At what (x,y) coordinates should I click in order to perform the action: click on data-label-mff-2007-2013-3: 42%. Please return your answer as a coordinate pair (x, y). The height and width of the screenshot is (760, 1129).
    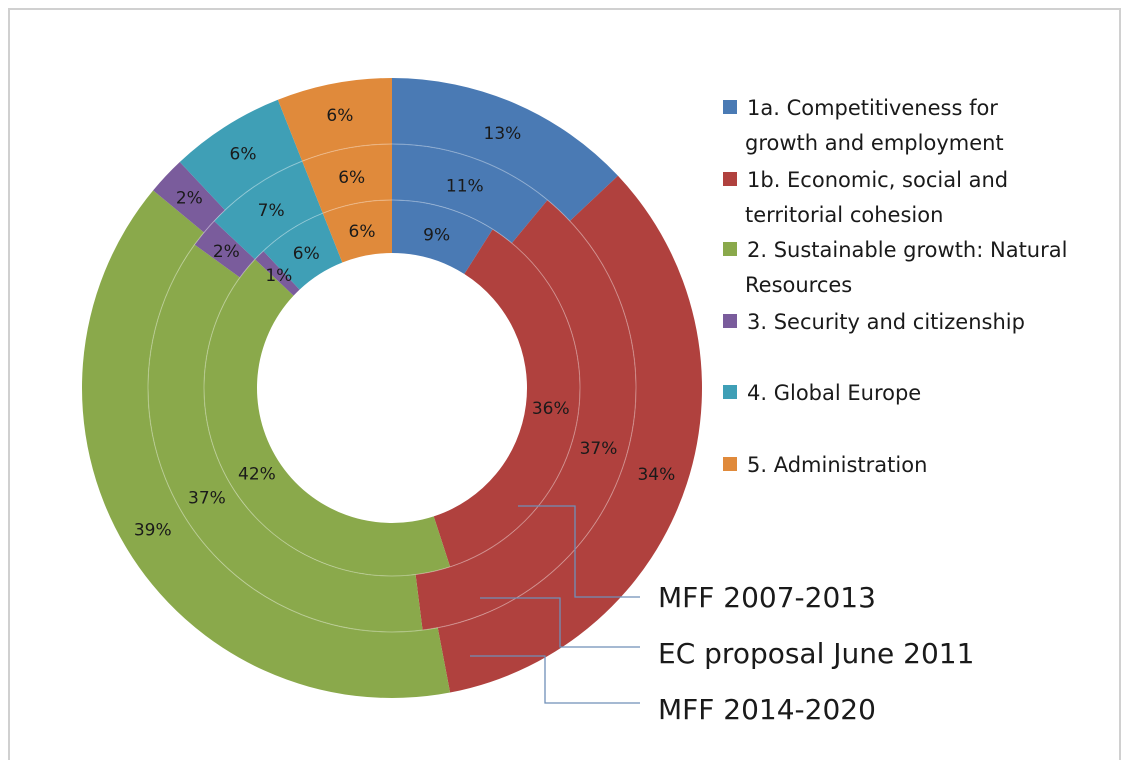
    Looking at the image, I should click on (257, 475).